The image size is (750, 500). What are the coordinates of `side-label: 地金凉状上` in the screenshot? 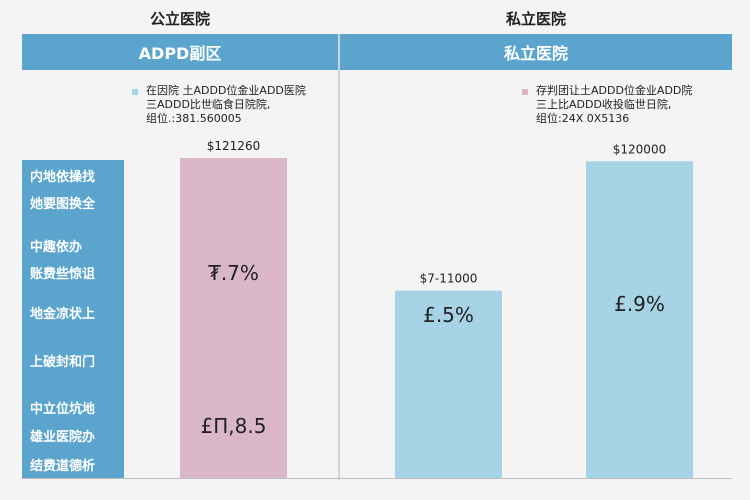 It's located at (63, 314).